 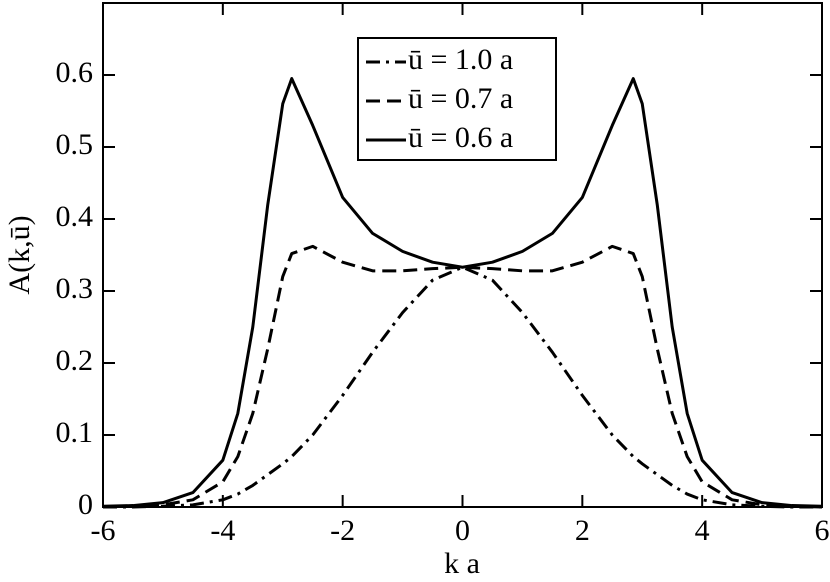 What do you see at coordinates (702, 530) in the screenshot?
I see `x-tick-label: 4` at bounding box center [702, 530].